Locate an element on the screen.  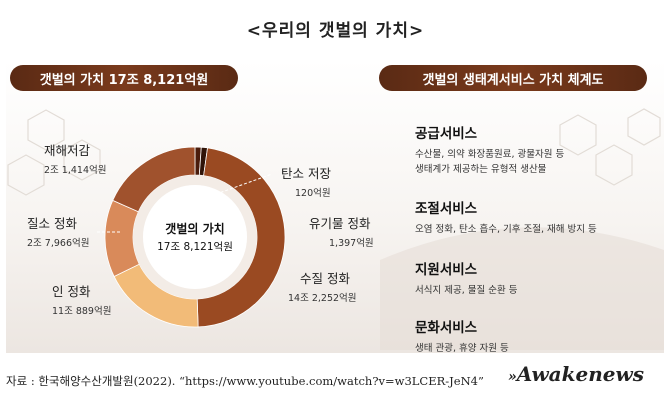
service-supporting: 지원서비스 서식지 제공, 물질 순환 등 is located at coordinates (466, 278).